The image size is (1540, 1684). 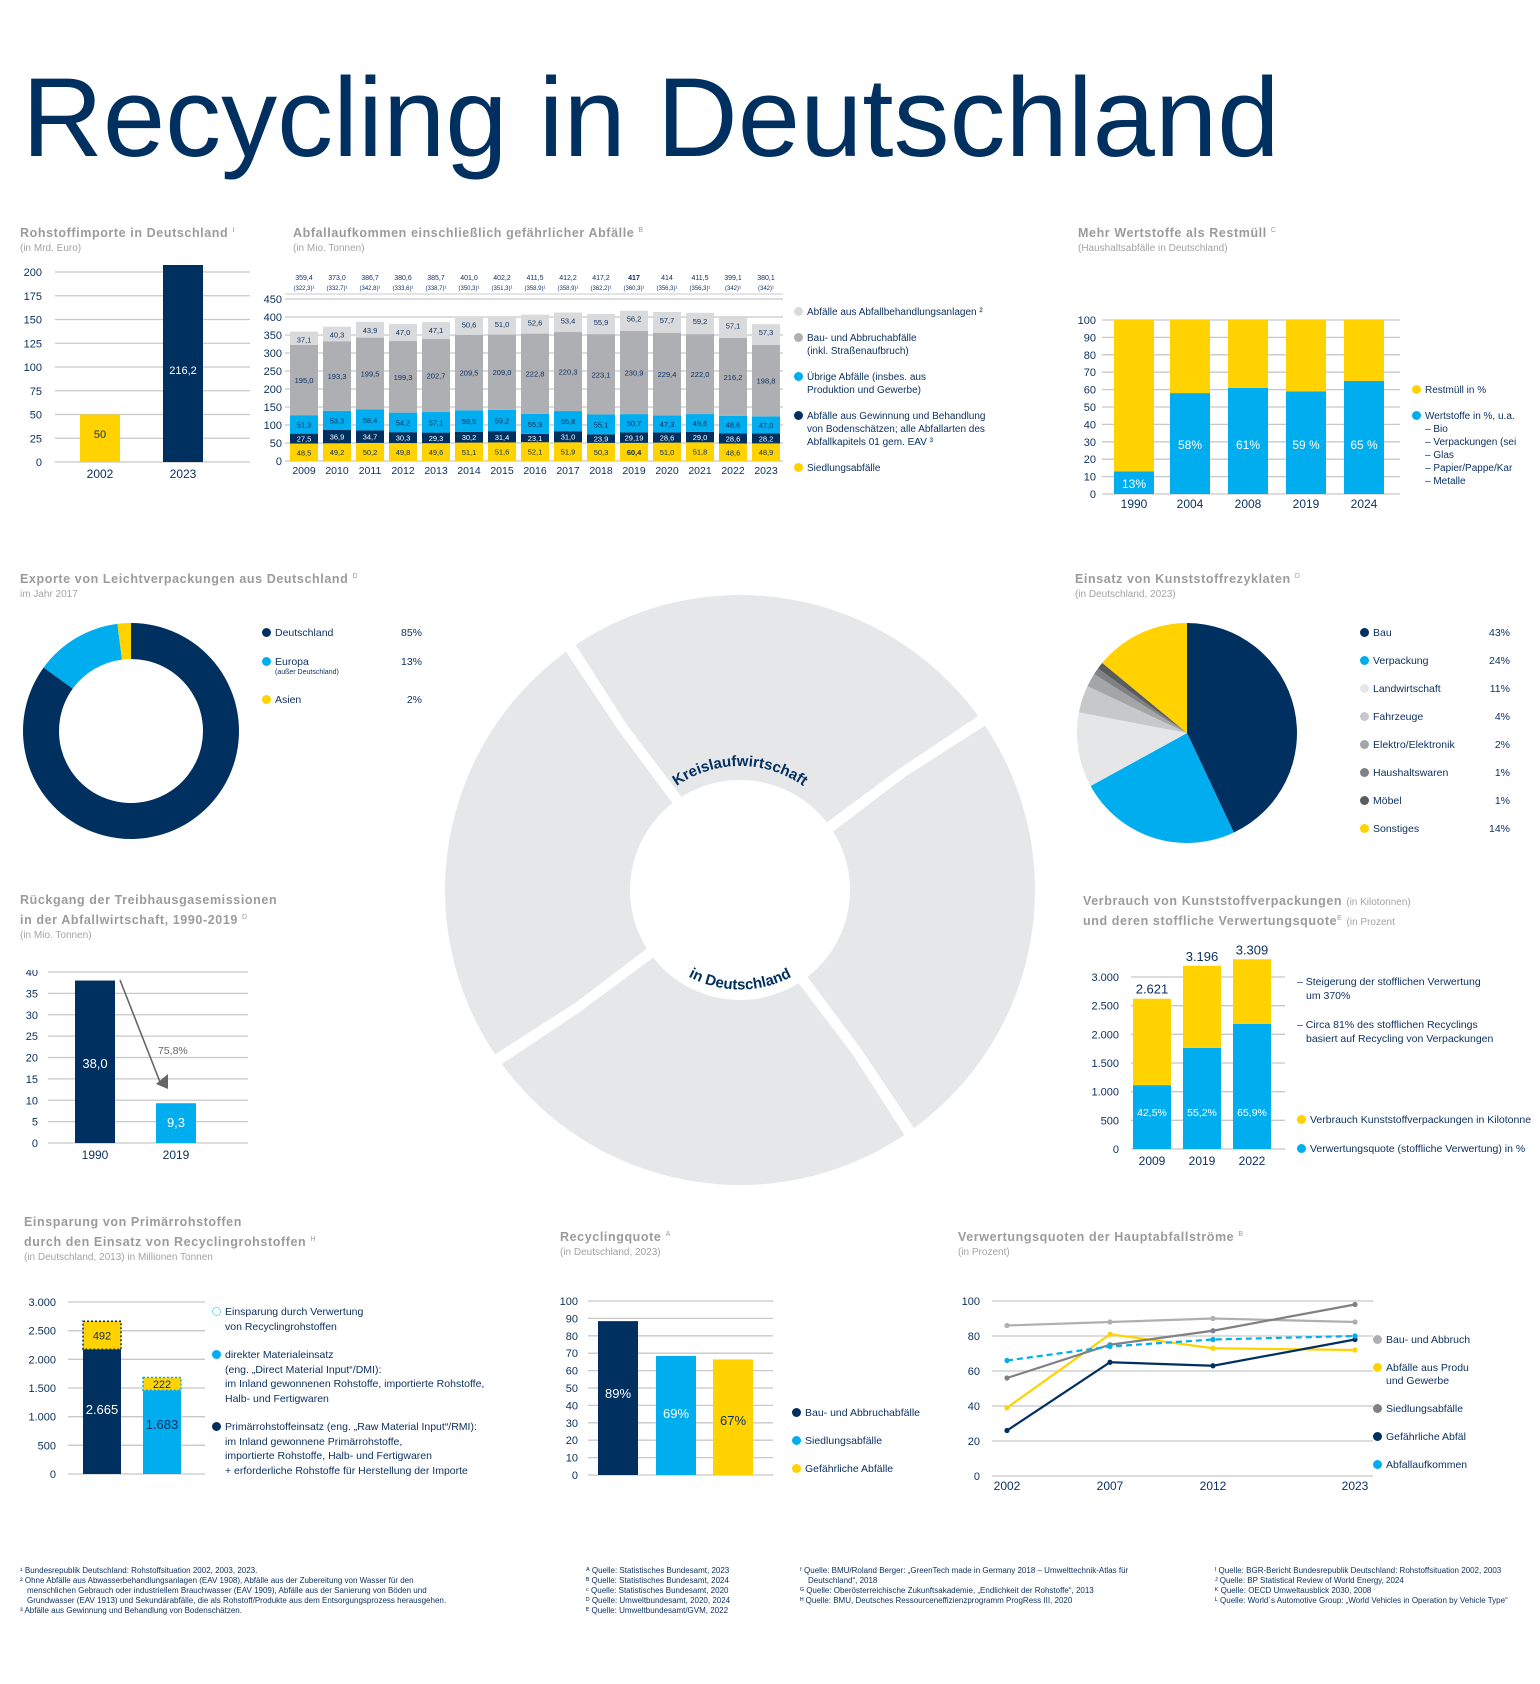 I want to click on y-tick: 2.500, so click(x=42, y=1332).